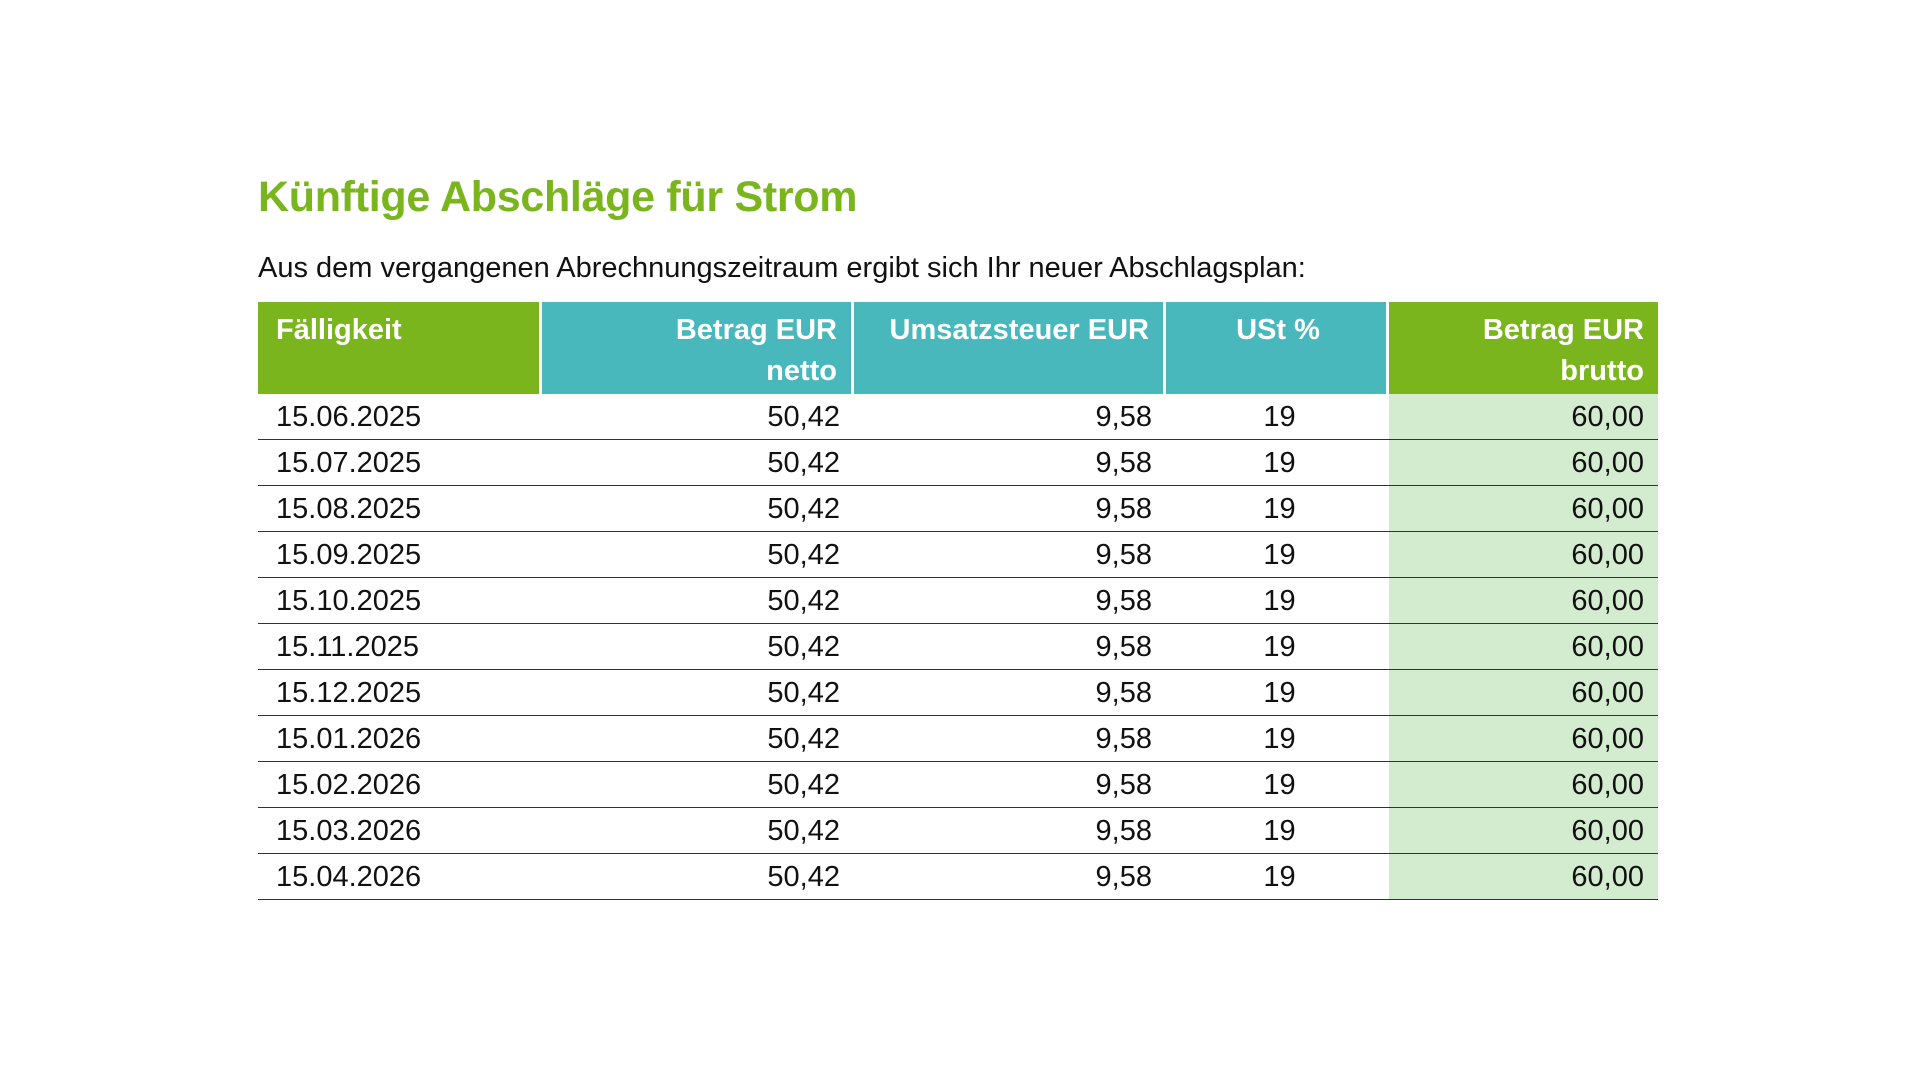 The width and height of the screenshot is (1920, 1080). I want to click on header-ust-percent: USt %, so click(1277, 348).